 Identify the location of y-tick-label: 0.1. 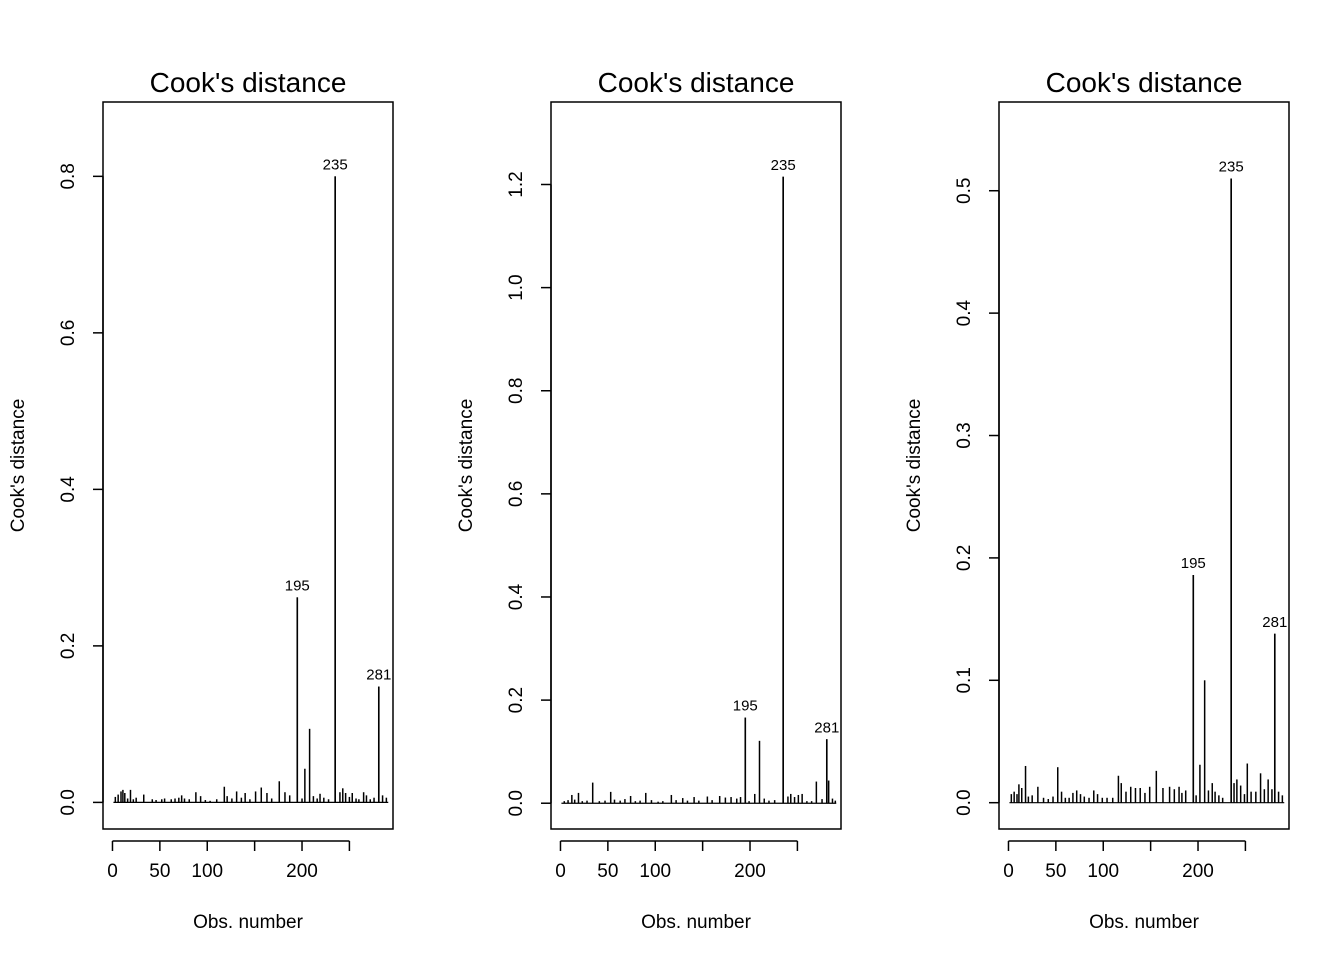
(964, 680).